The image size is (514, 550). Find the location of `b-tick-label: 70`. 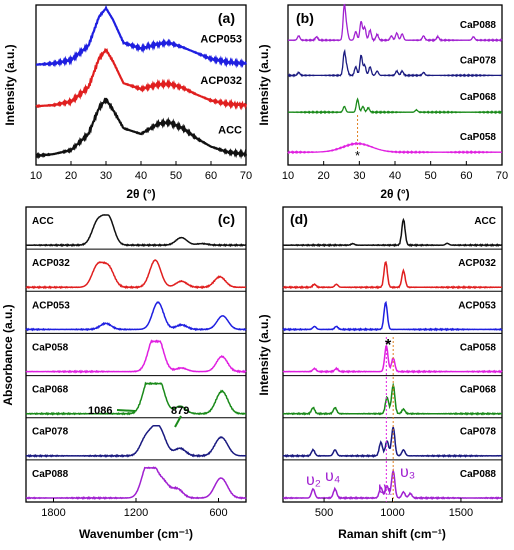

b-tick-label: 70 is located at coordinates (502, 176).